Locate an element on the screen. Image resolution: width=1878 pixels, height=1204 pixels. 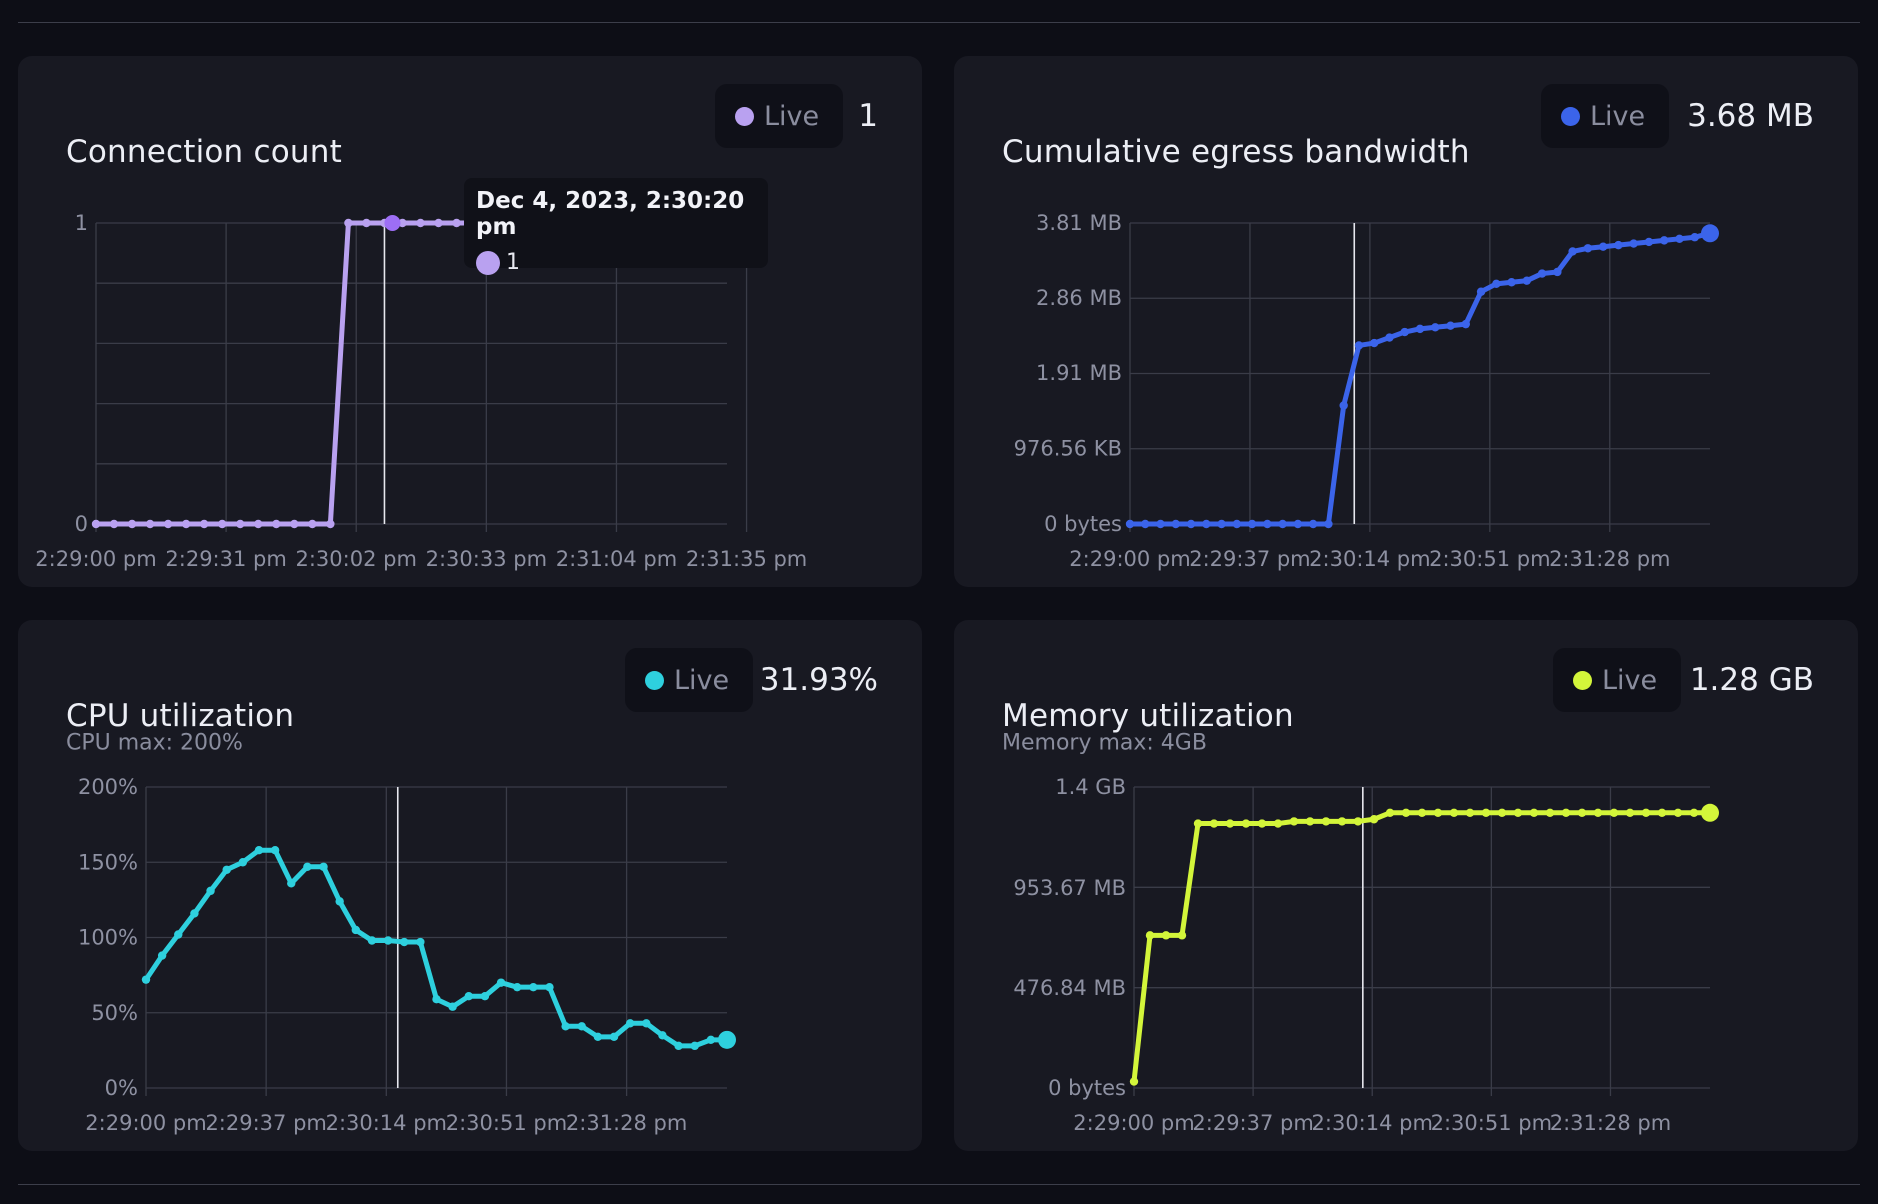
live-badge: Live is located at coordinates (1605, 116).